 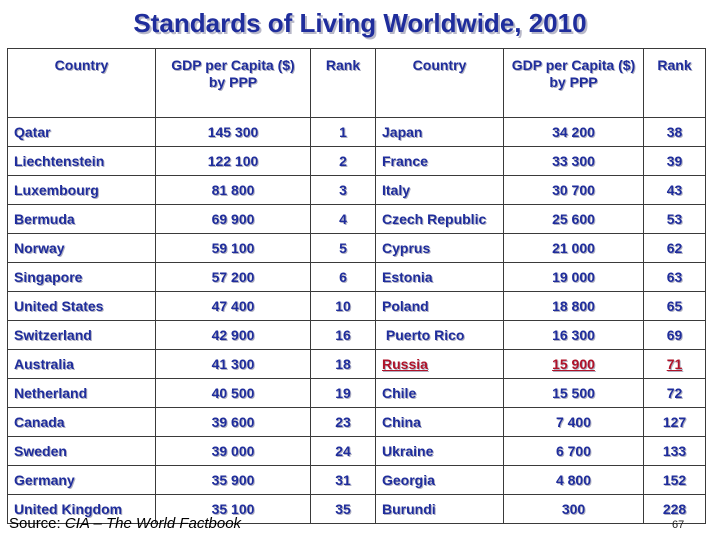 I want to click on cell-country-left: Luxembourg, so click(x=81, y=190).